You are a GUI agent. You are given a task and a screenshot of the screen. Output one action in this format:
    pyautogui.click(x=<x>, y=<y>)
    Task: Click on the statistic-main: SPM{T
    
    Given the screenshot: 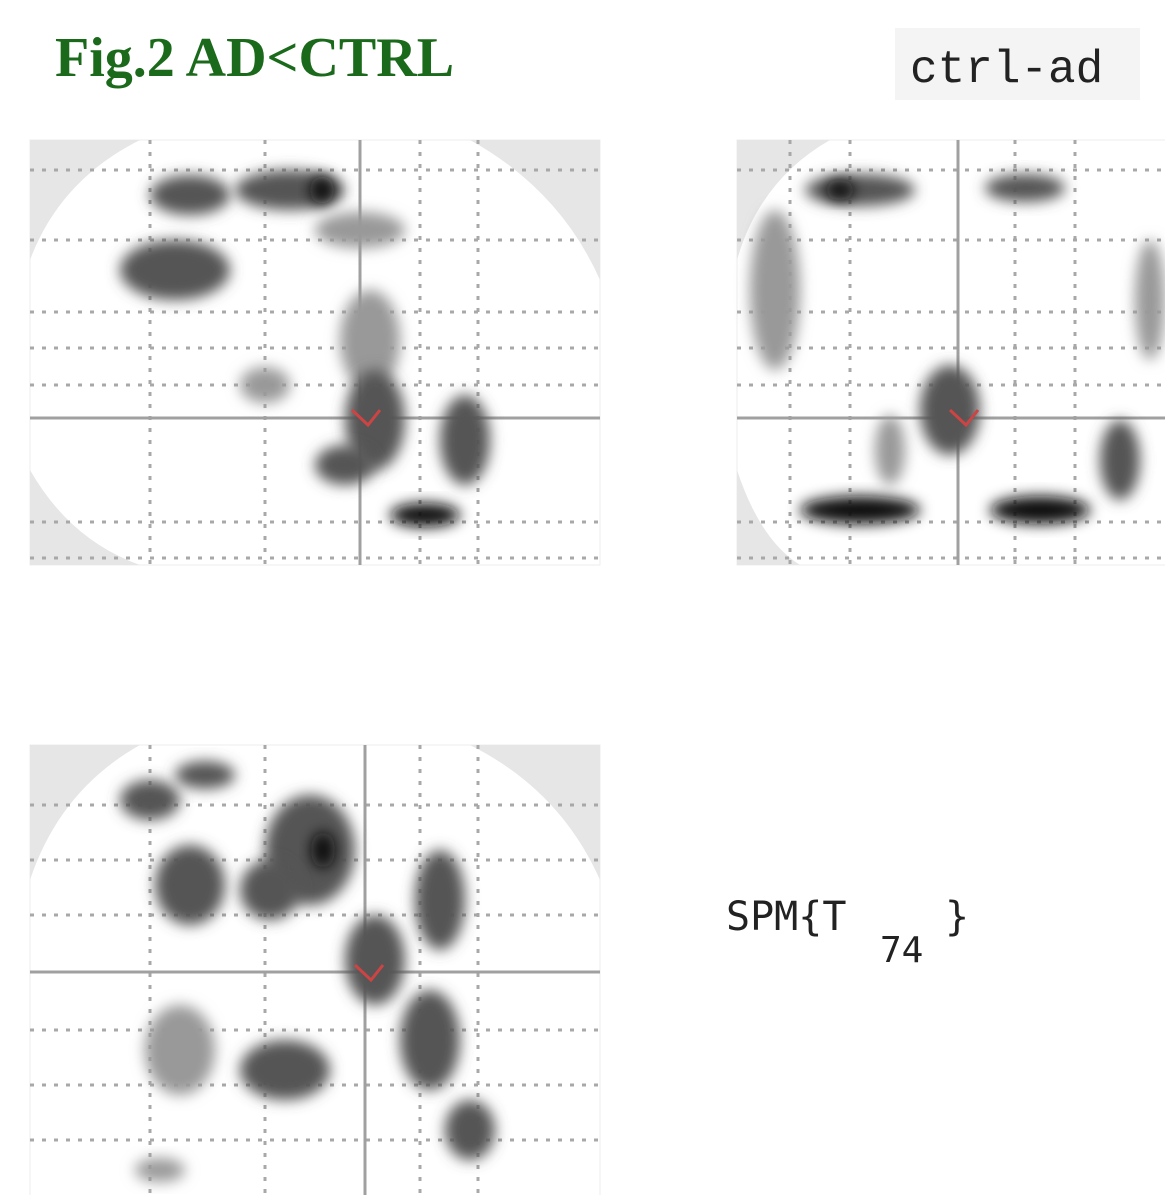 What is the action you would take?
    pyautogui.click(x=786, y=917)
    